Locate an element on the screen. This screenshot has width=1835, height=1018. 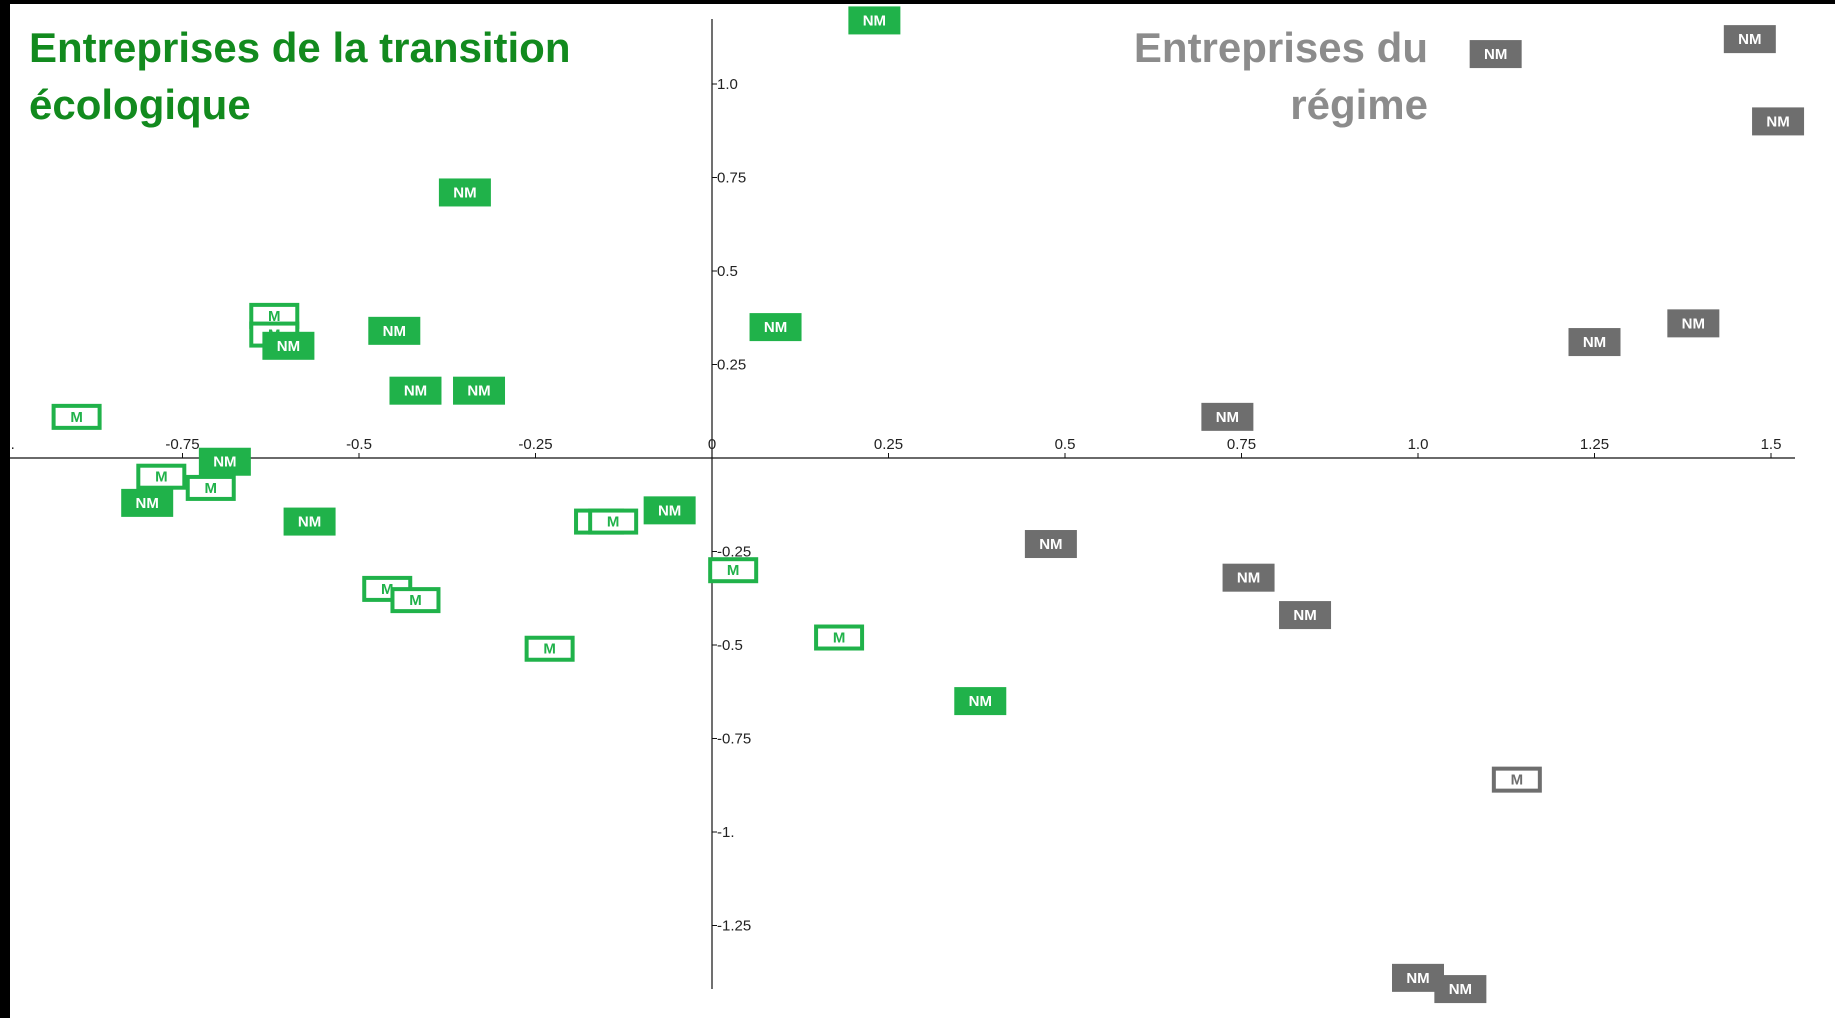
title-regime: Entreprises du régime is located at coordinates (1280, 76).